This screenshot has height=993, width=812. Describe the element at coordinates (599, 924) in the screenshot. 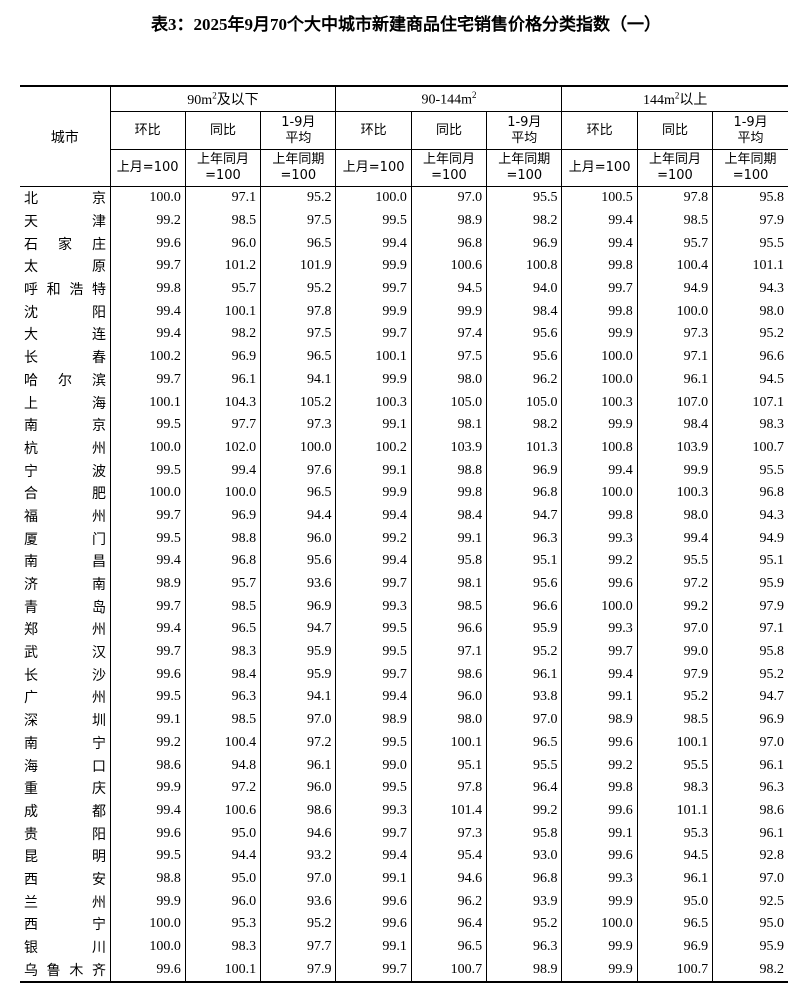

I see `value-cell: 100.0` at that location.